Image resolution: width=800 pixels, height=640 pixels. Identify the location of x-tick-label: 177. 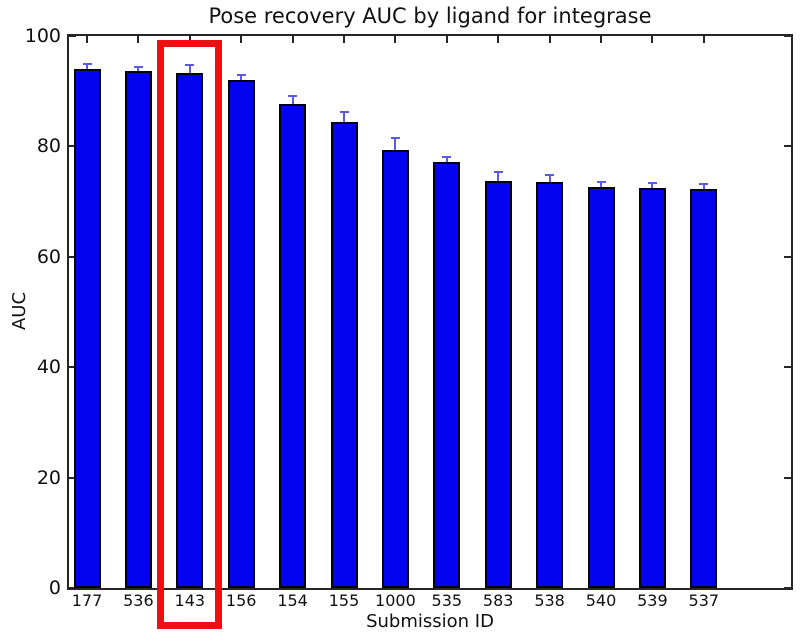
(87, 600).